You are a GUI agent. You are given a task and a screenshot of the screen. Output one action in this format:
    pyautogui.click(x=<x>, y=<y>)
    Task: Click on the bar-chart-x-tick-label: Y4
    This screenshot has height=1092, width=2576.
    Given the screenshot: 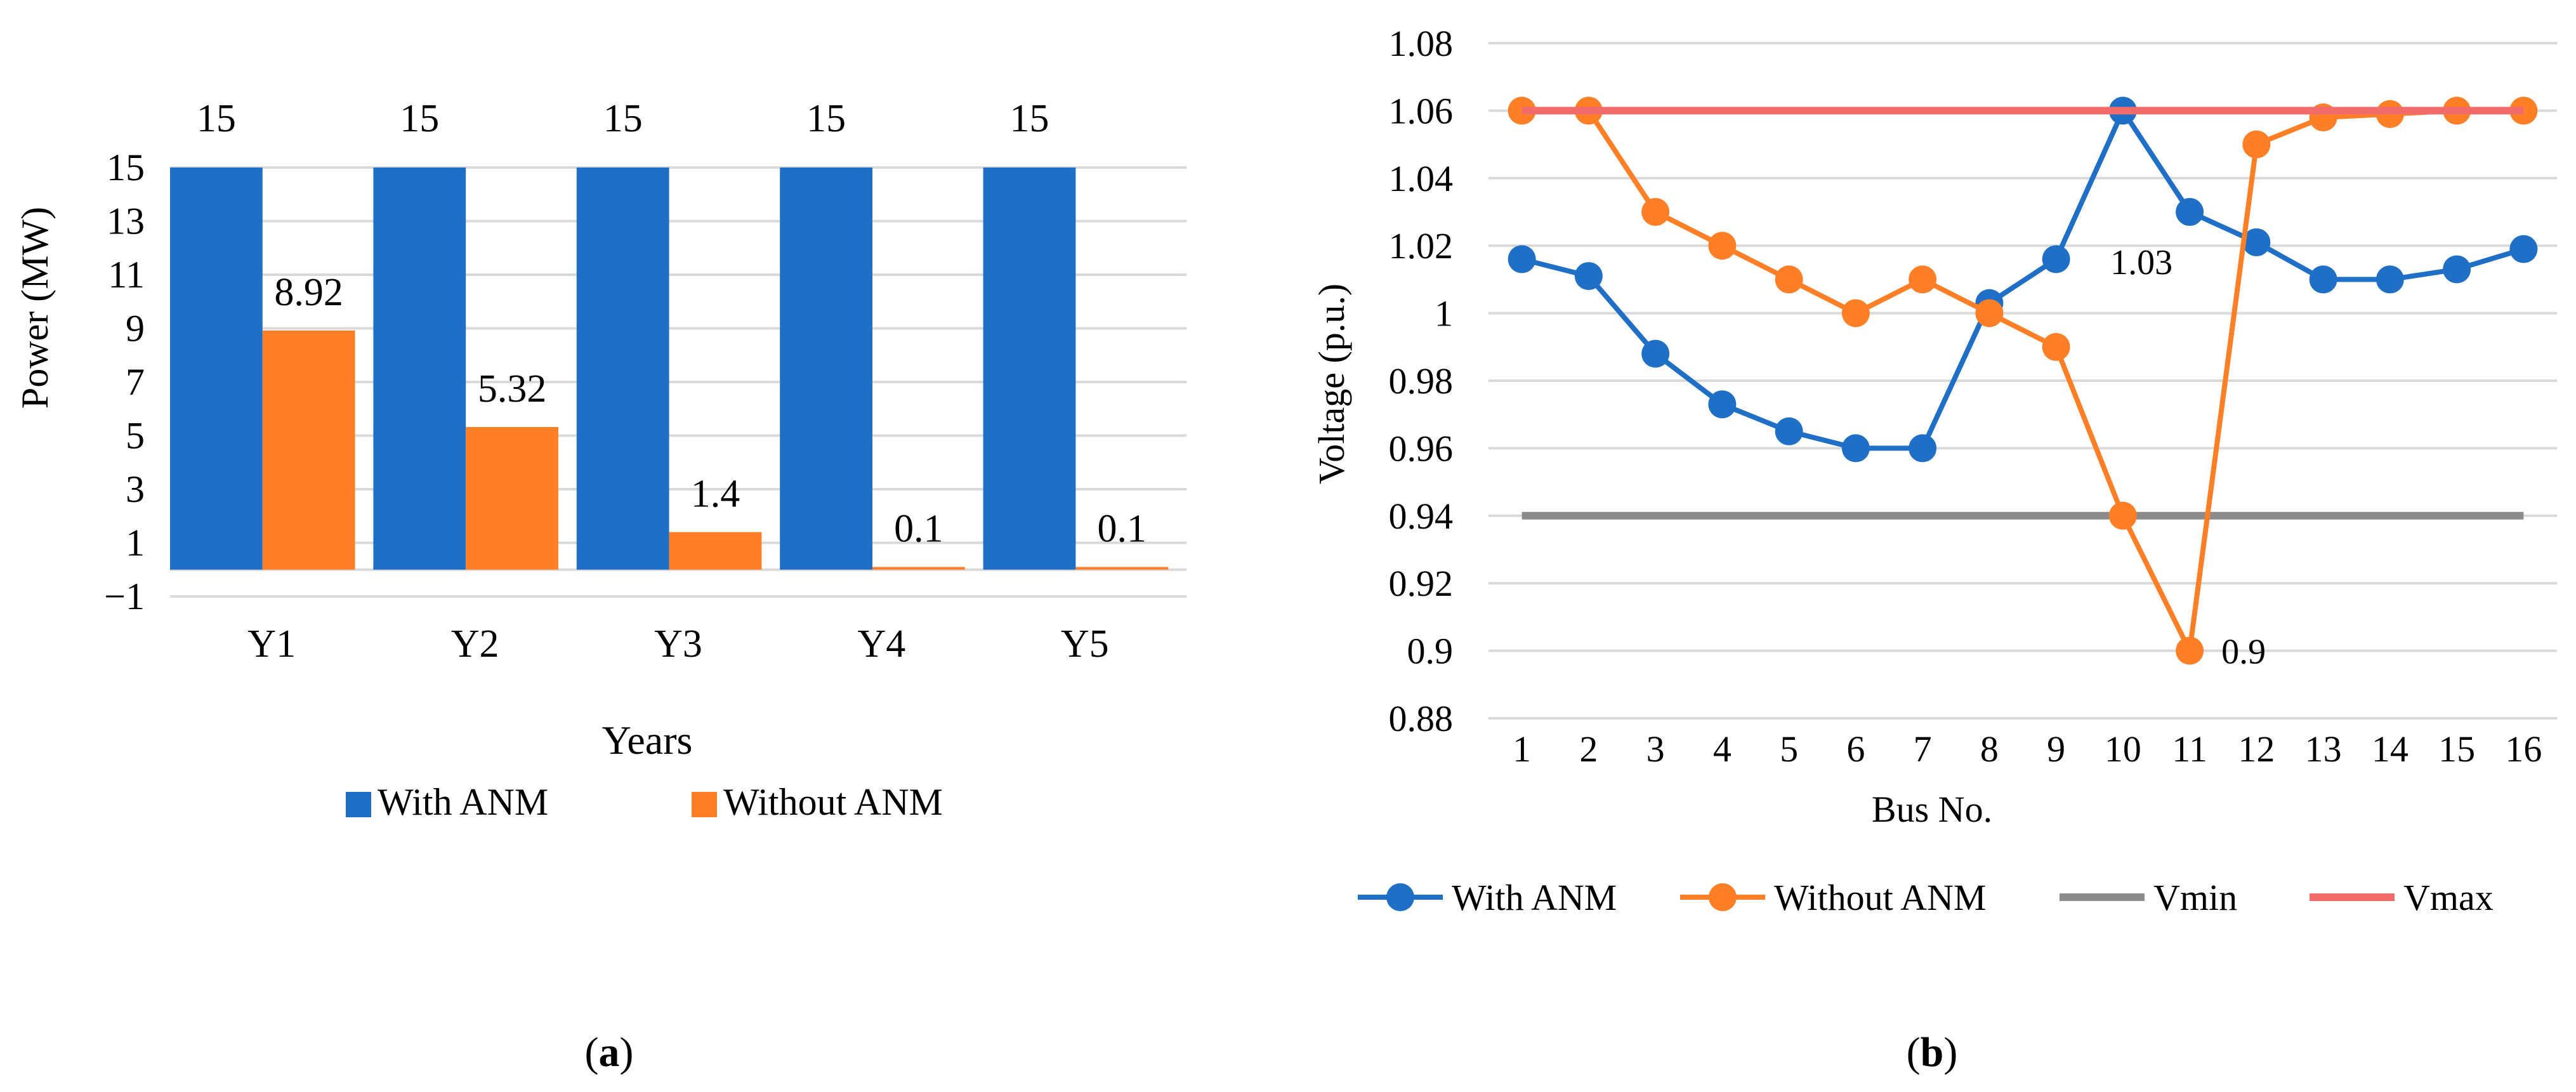 What is the action you would take?
    pyautogui.click(x=882, y=644)
    